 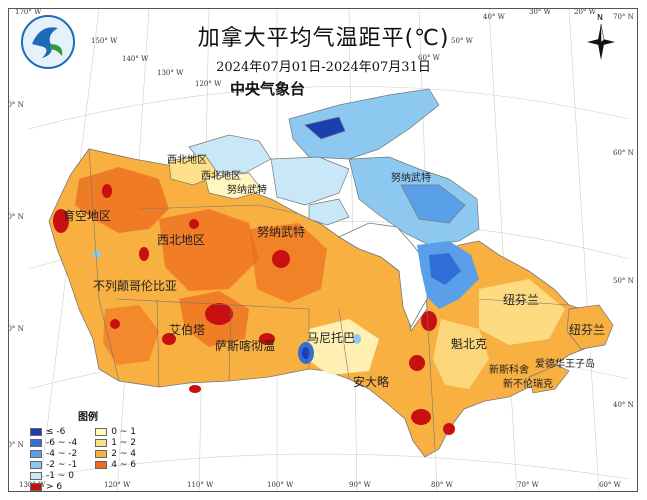 What do you see at coordinates (60, 475) in the screenshot?
I see `legend-label: -1 ~ 0` at bounding box center [60, 475].